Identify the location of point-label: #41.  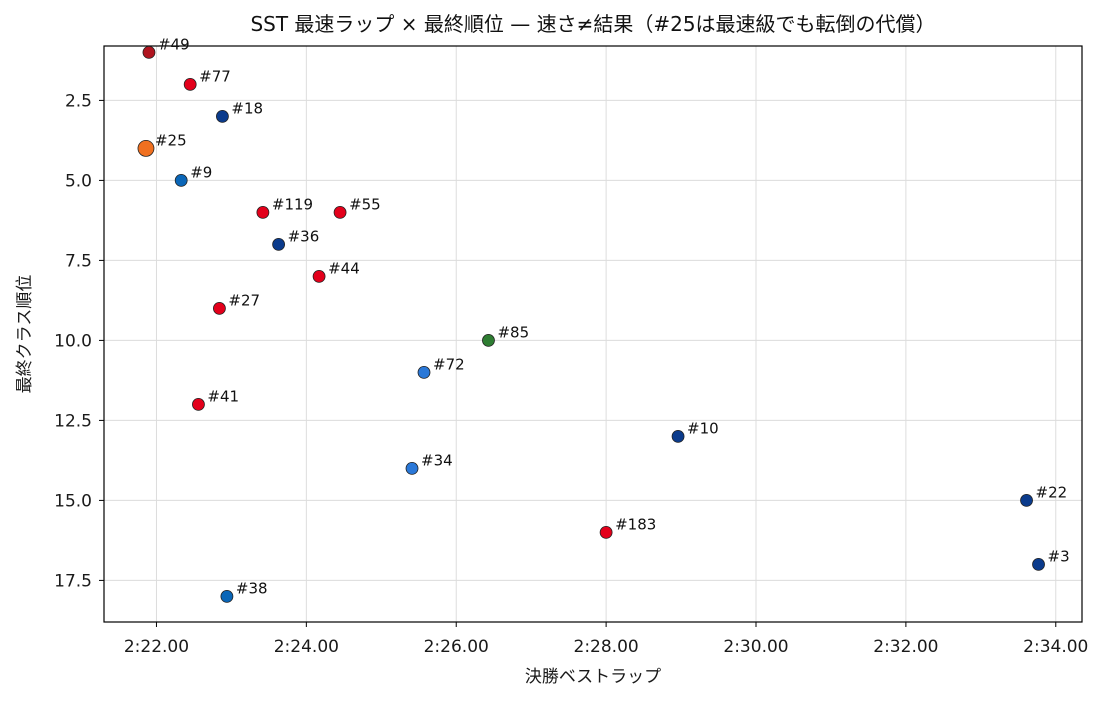
(223, 396).